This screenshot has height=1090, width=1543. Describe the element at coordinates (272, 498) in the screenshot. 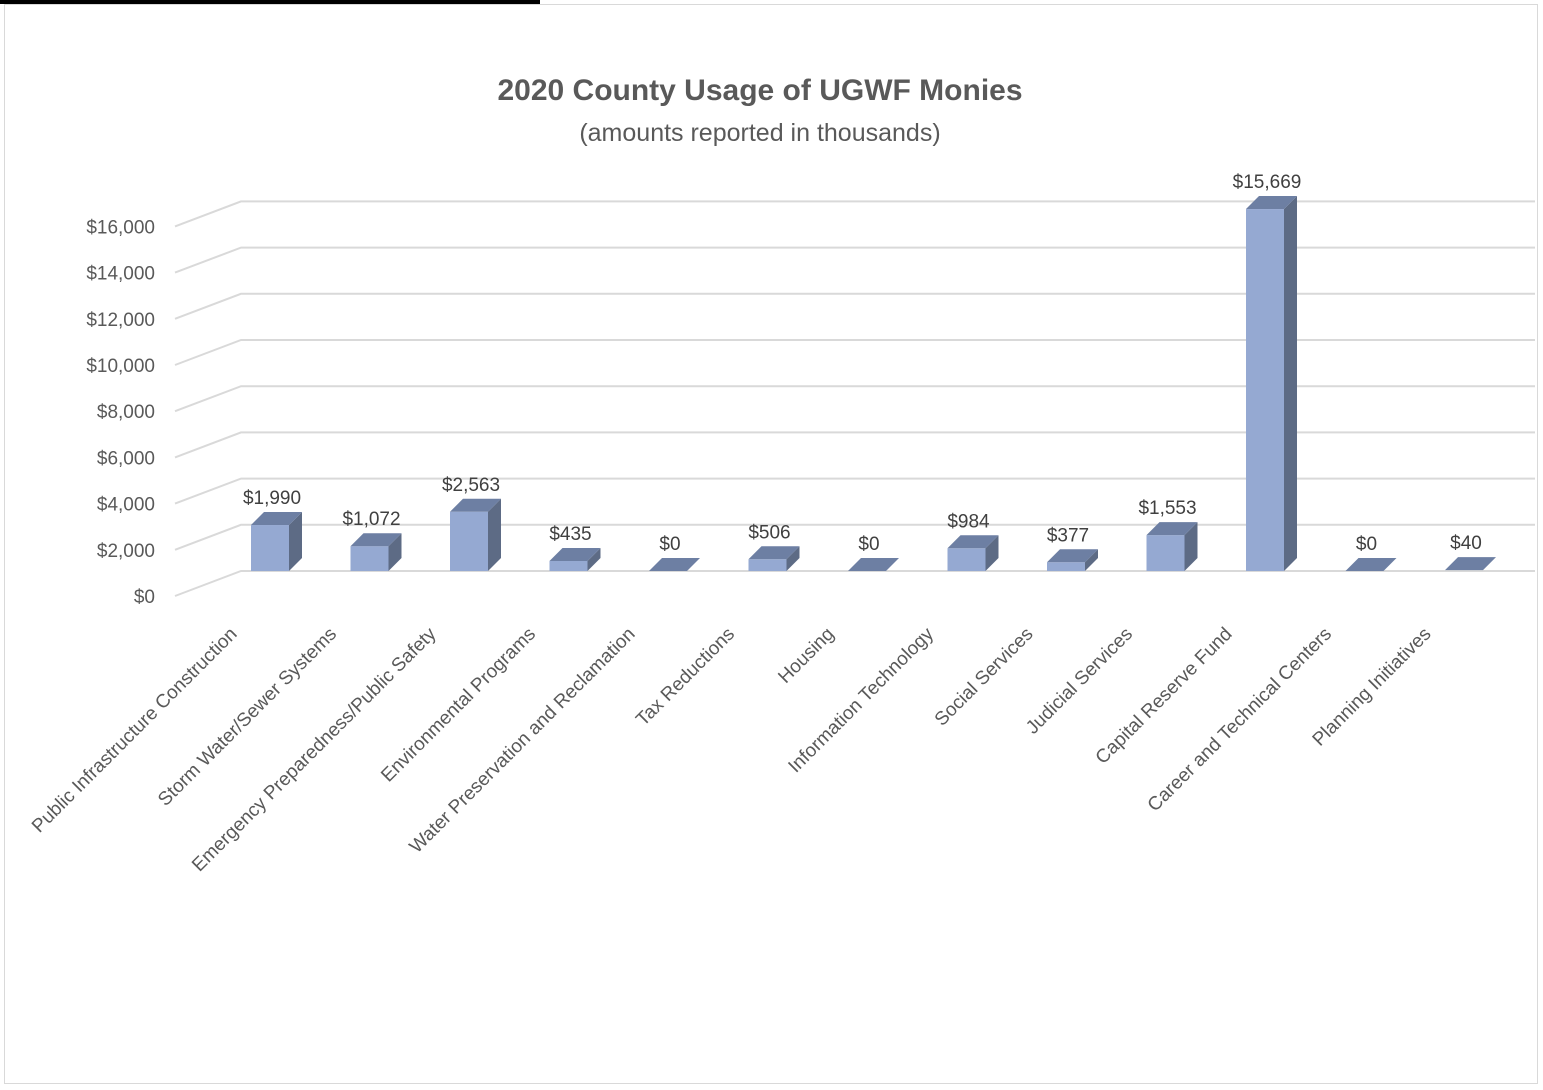

I see `data-label: $1,990` at that location.